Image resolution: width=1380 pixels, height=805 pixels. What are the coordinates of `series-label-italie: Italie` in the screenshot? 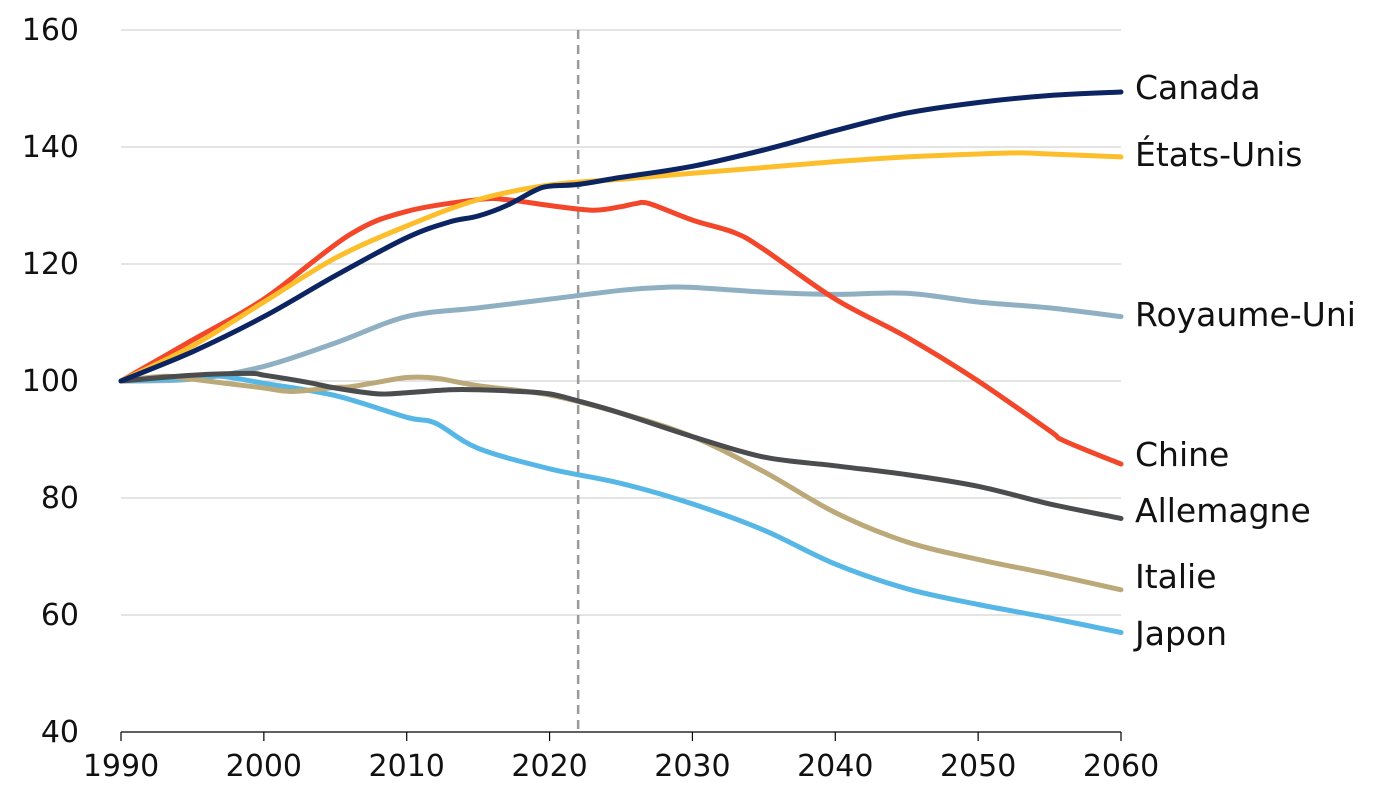 It's located at (1176, 576).